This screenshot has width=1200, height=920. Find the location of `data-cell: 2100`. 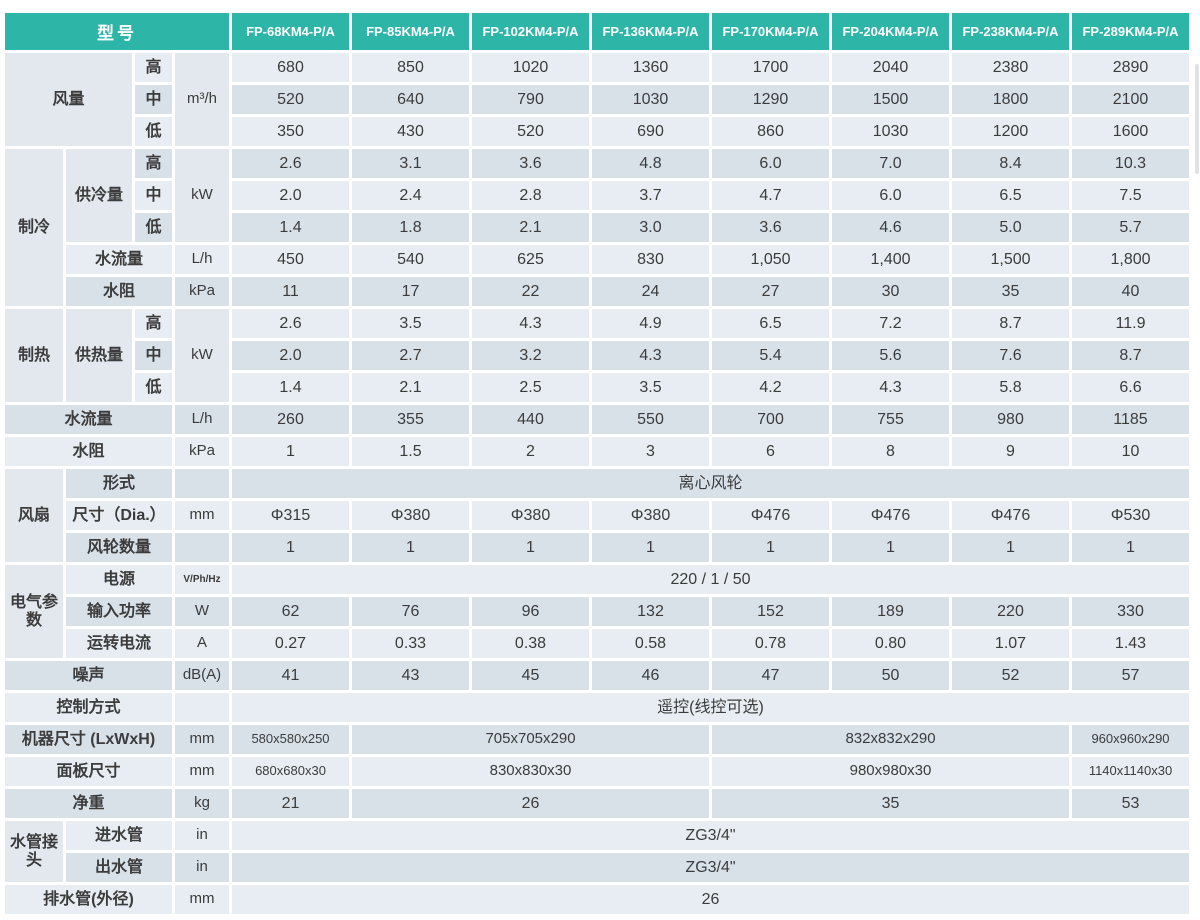

data-cell: 2100 is located at coordinates (1130, 99).